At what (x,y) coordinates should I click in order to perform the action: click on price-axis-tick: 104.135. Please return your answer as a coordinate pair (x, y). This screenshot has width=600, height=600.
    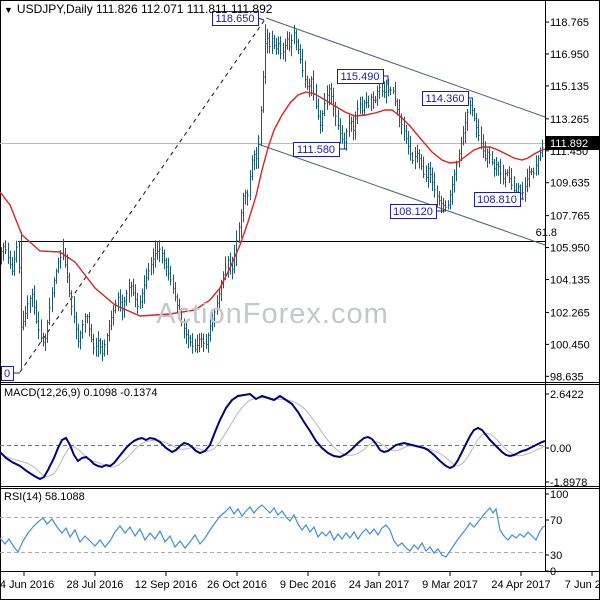
    Looking at the image, I should click on (570, 281).